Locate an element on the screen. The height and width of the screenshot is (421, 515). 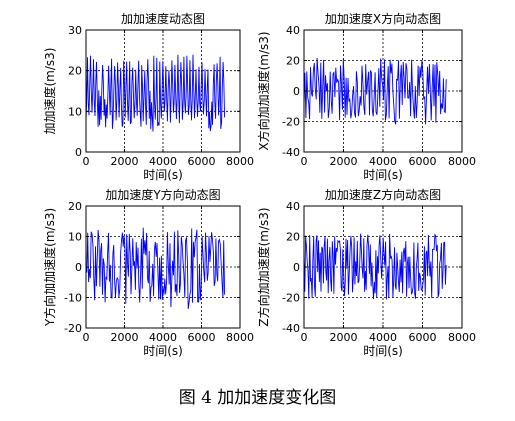
chart-title: 加加速度动态图 is located at coordinates (163, 18).